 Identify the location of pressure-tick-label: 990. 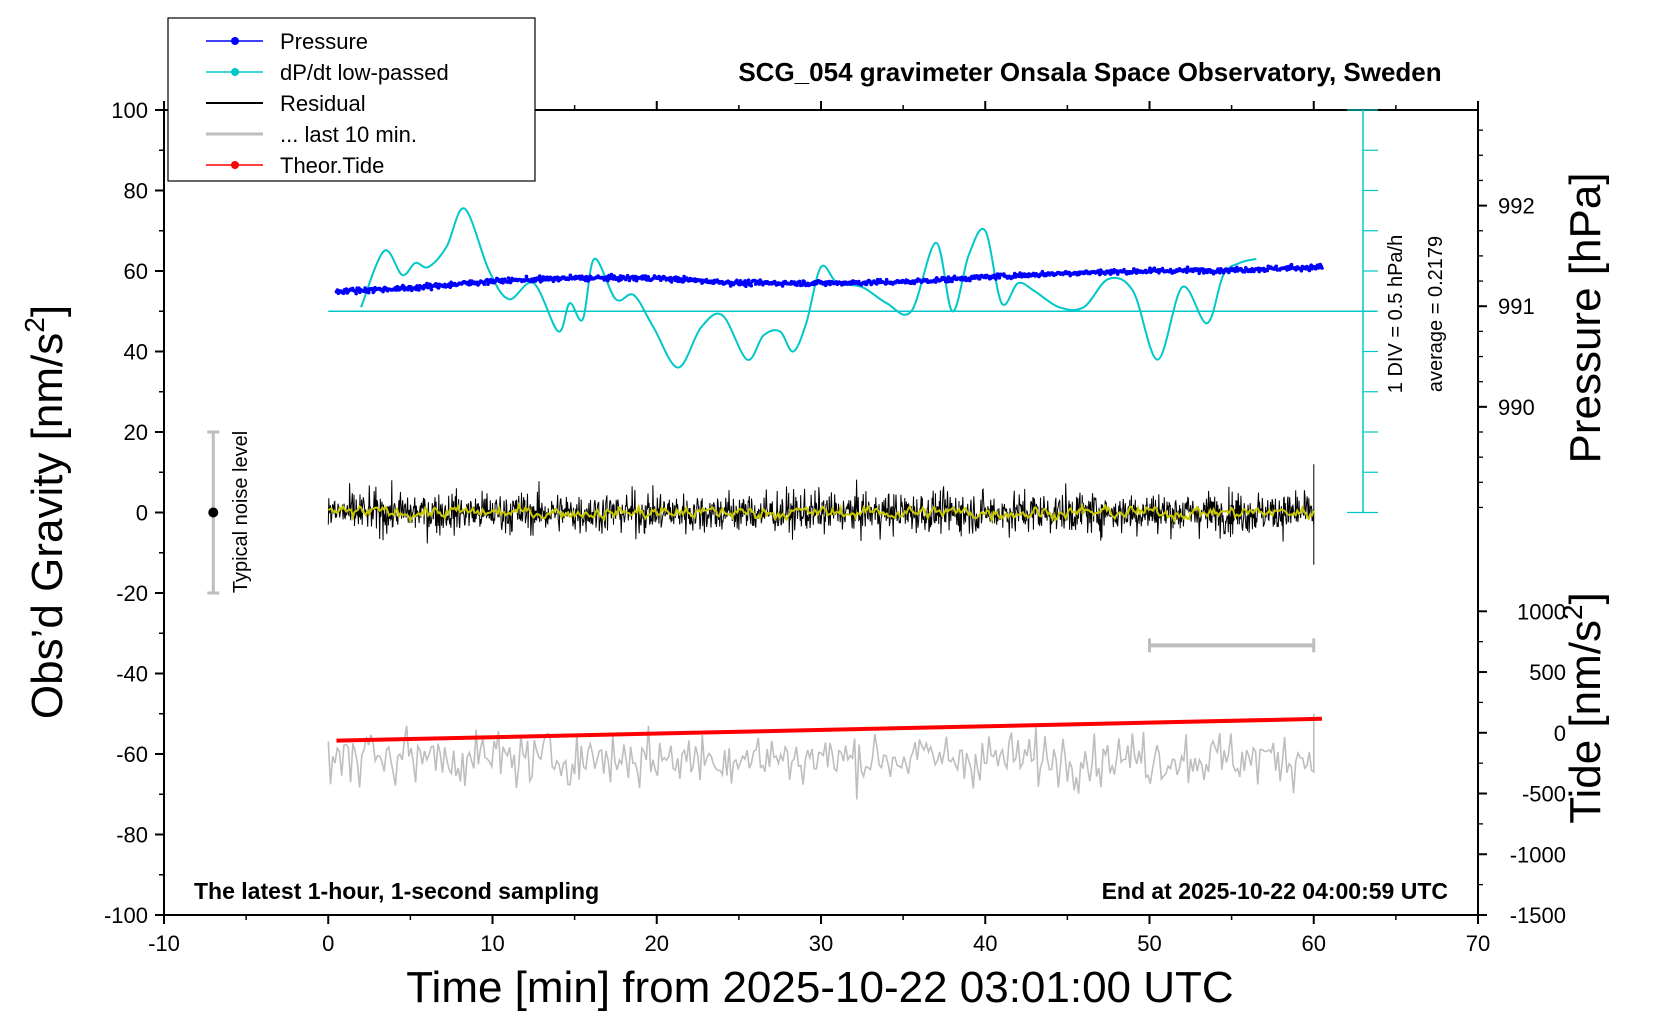
(1516, 407).